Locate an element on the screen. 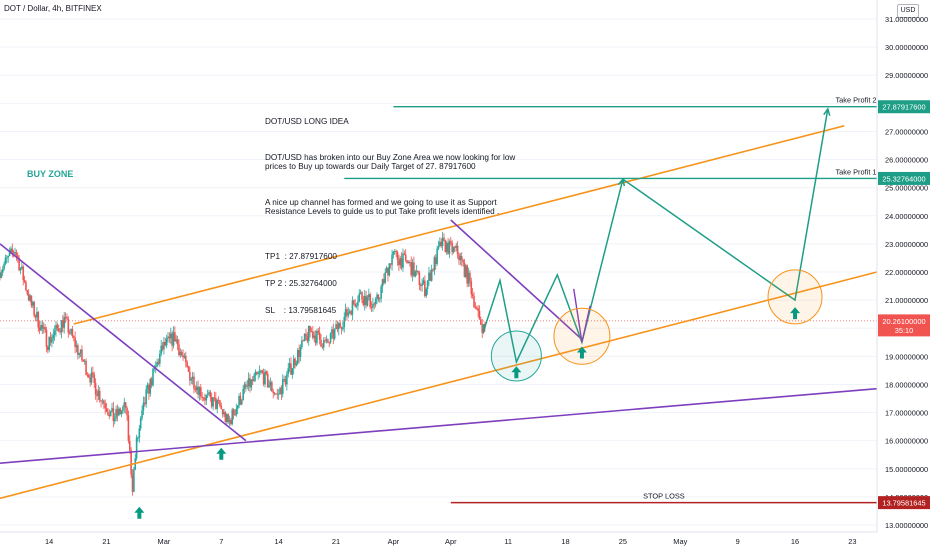 The width and height of the screenshot is (932, 550). x-tick-label: 23 is located at coordinates (852, 541).